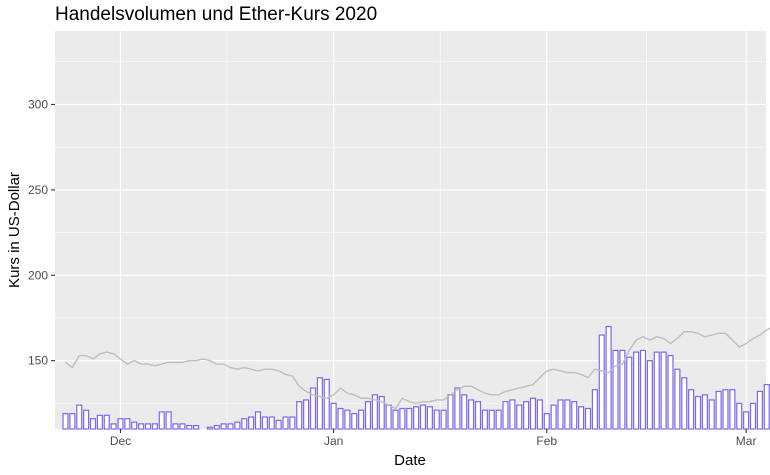 Image resolution: width=770 pixels, height=475 pixels. Describe the element at coordinates (746, 441) in the screenshot. I see `x-tick-label: Mar` at that location.